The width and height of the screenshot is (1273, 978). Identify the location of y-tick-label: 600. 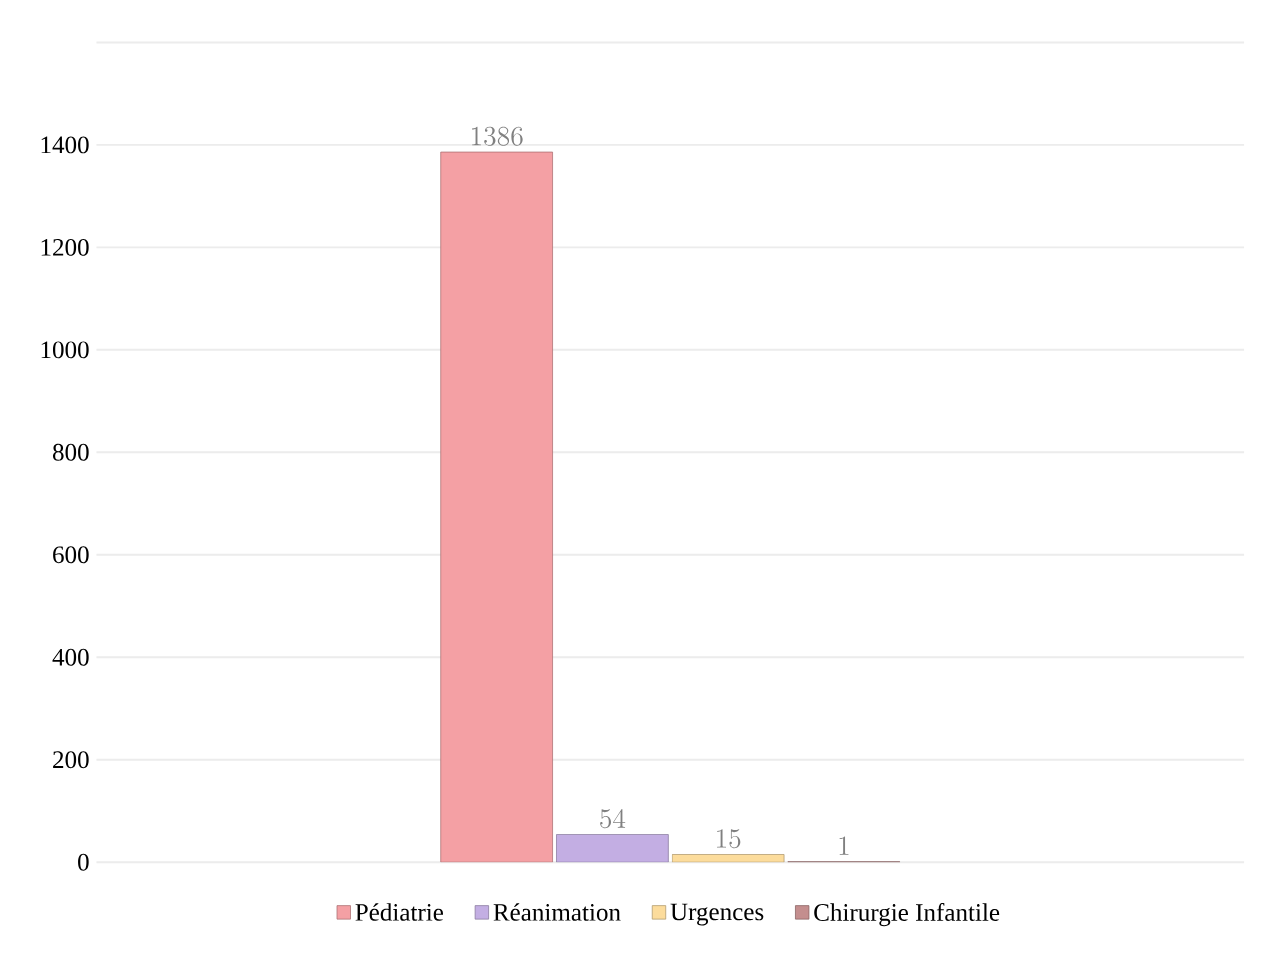
(71, 555).